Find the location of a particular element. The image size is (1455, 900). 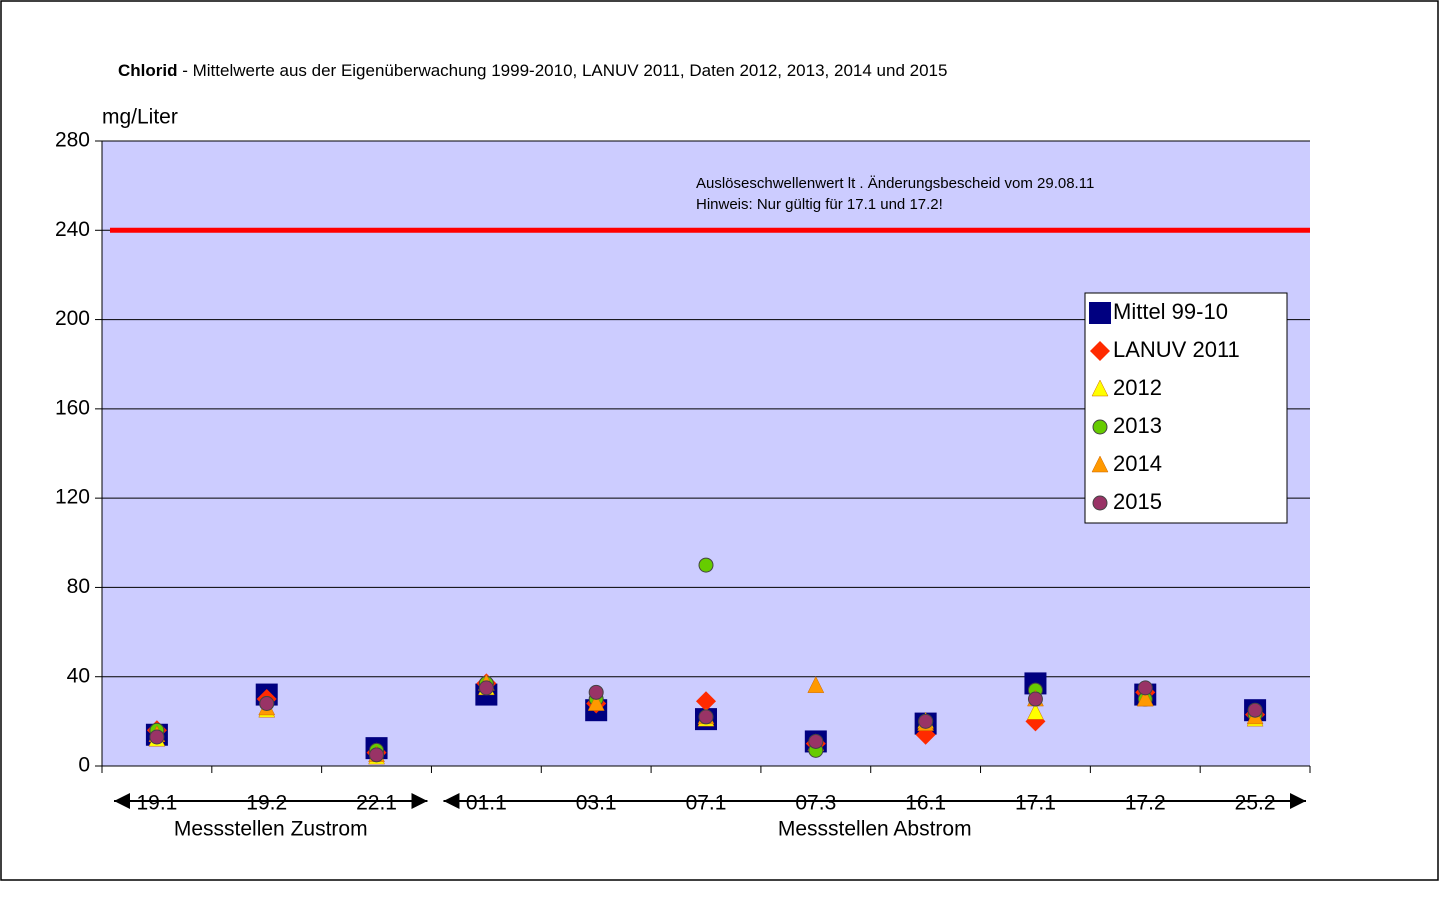

legend-label: 2014 is located at coordinates (1137, 463).